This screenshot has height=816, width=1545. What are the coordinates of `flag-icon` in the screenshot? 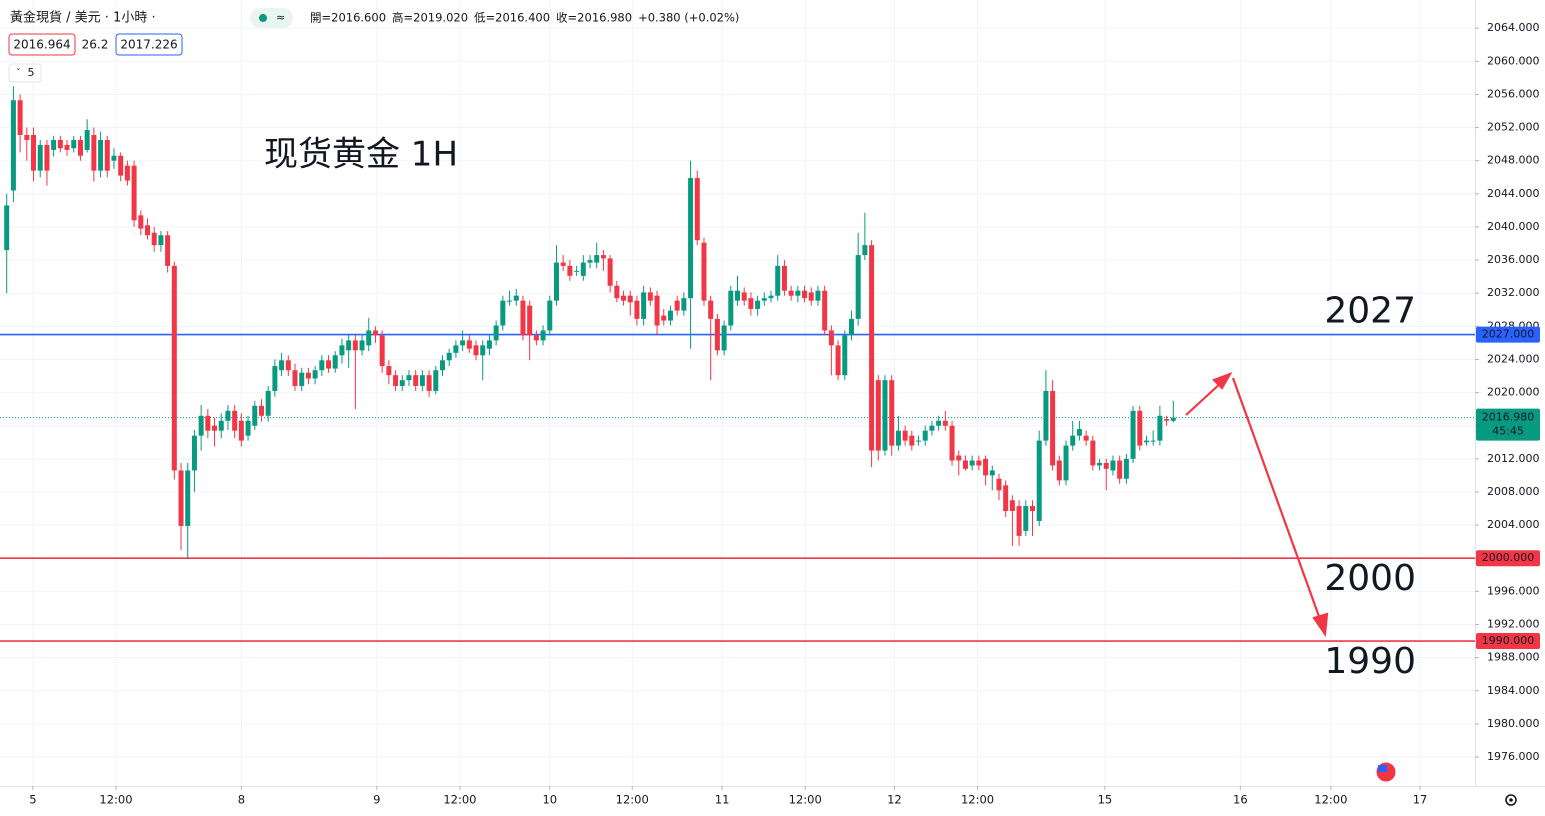 It's located at (1386, 772).